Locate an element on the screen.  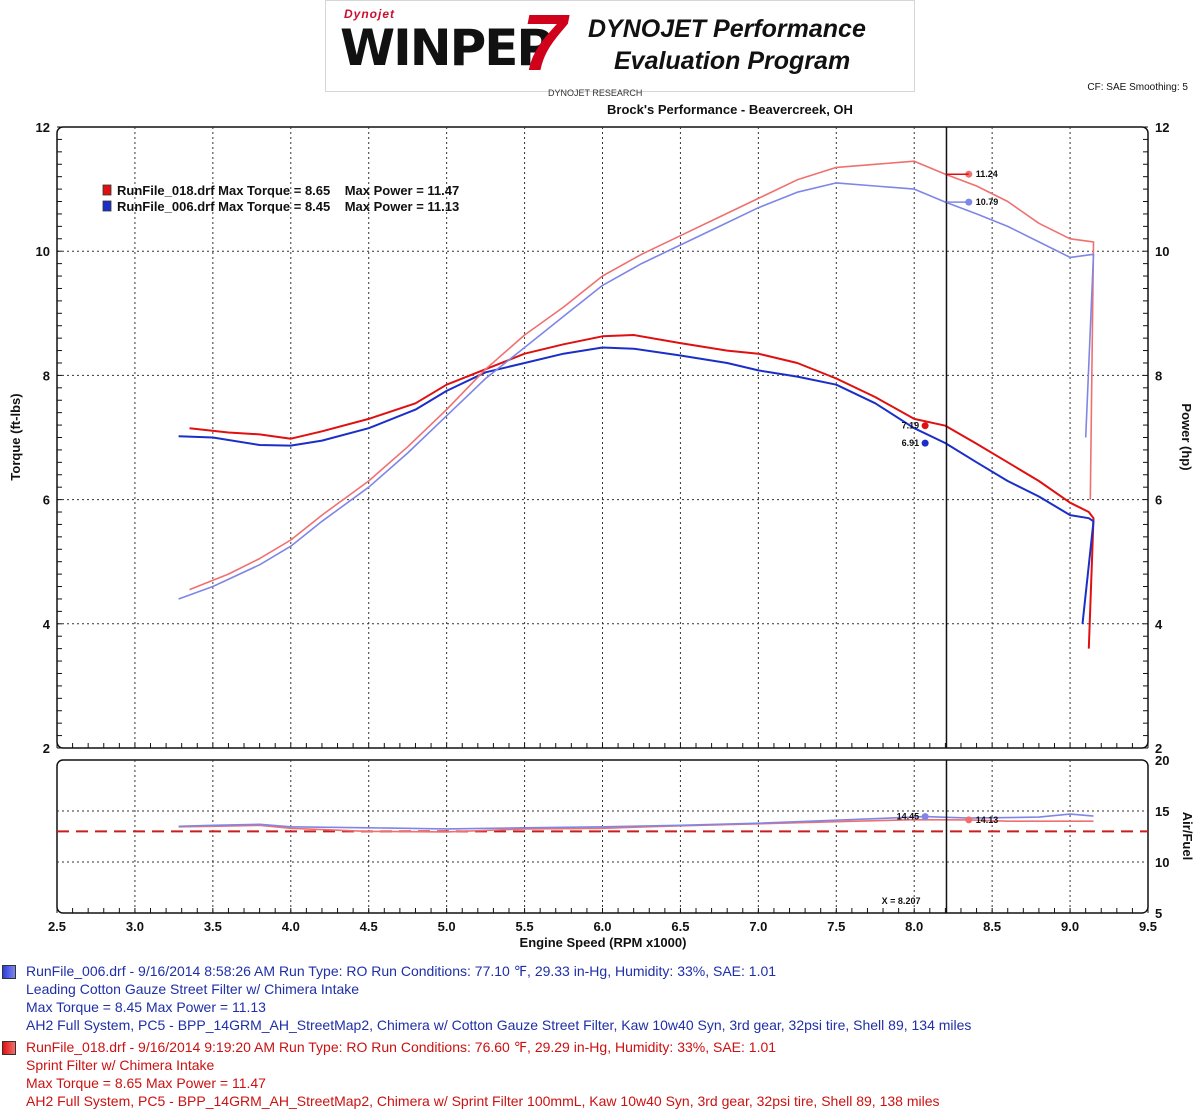
x-tick-label: 4.0 is located at coordinates (291, 926).